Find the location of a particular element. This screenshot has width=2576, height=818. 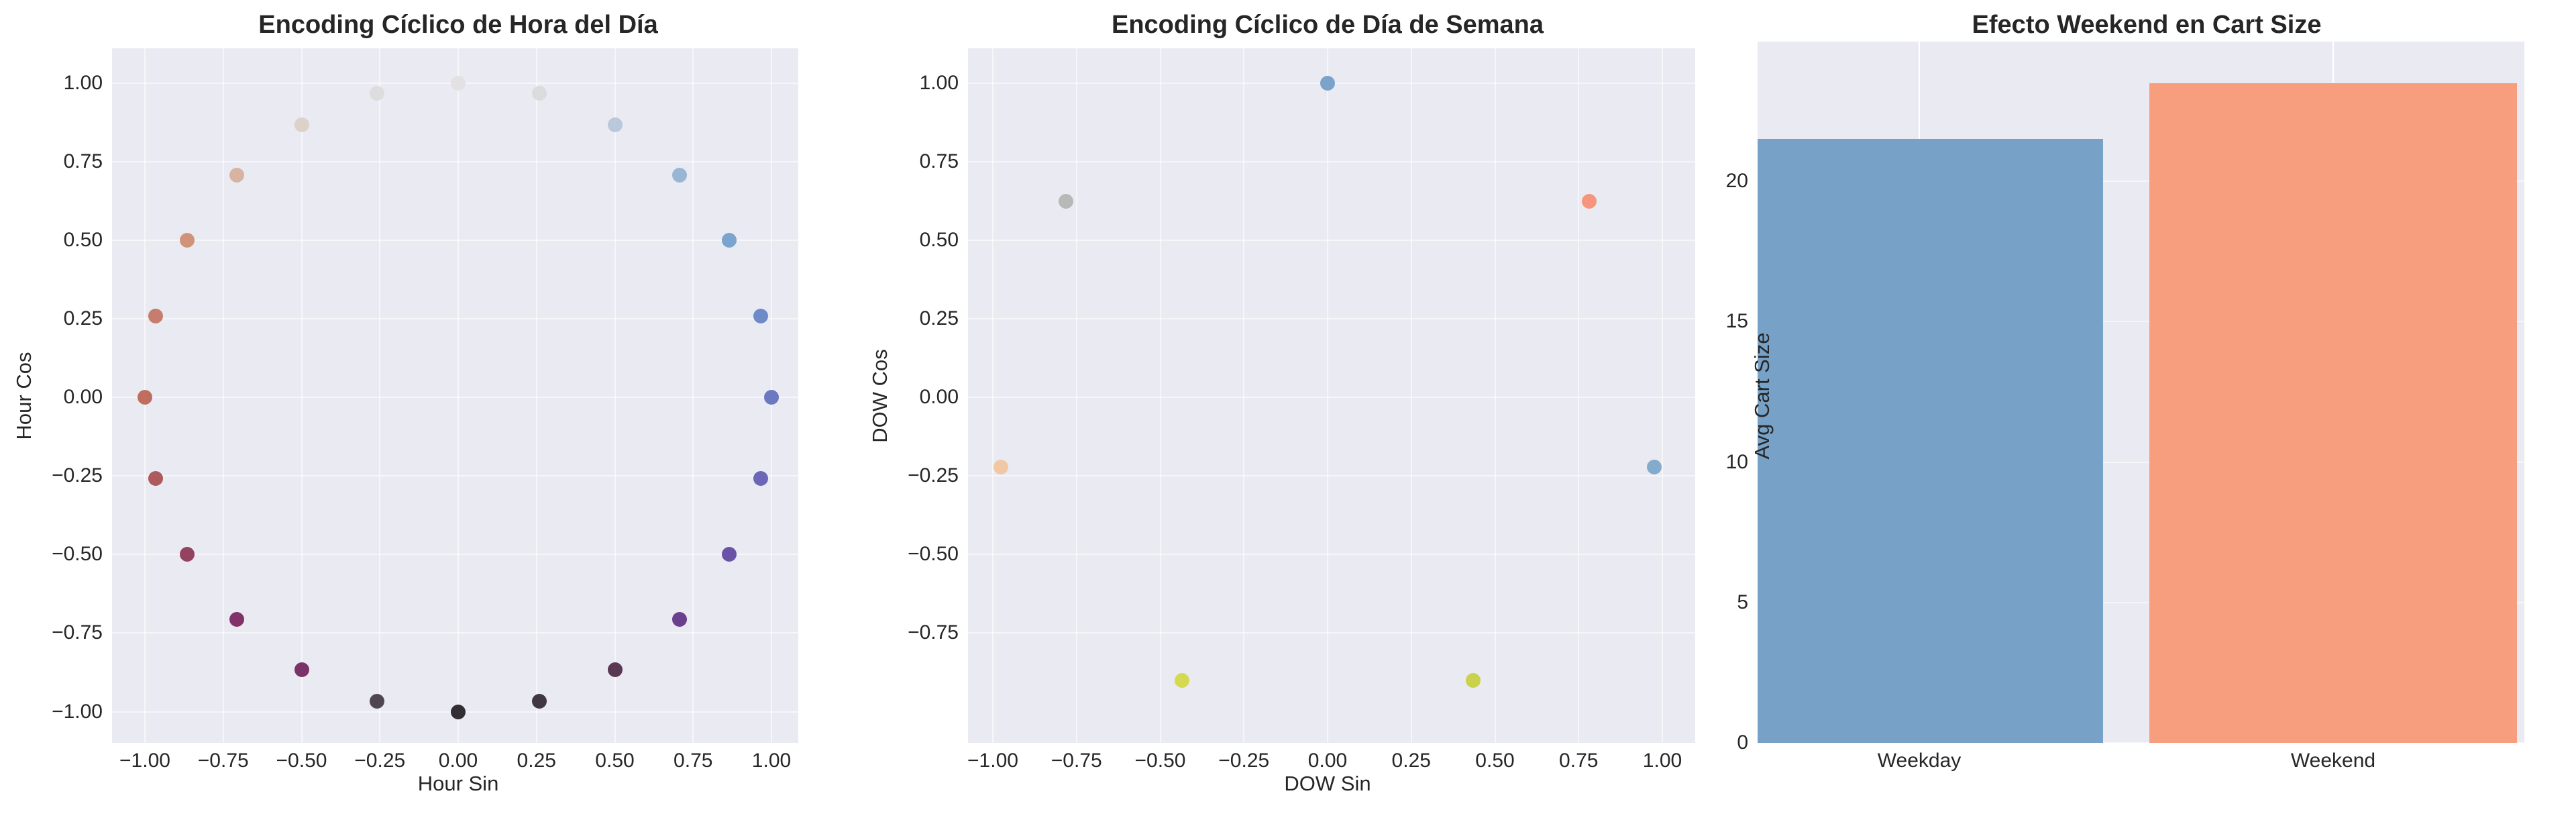

x-tick-label: 1.00 is located at coordinates (771, 761).